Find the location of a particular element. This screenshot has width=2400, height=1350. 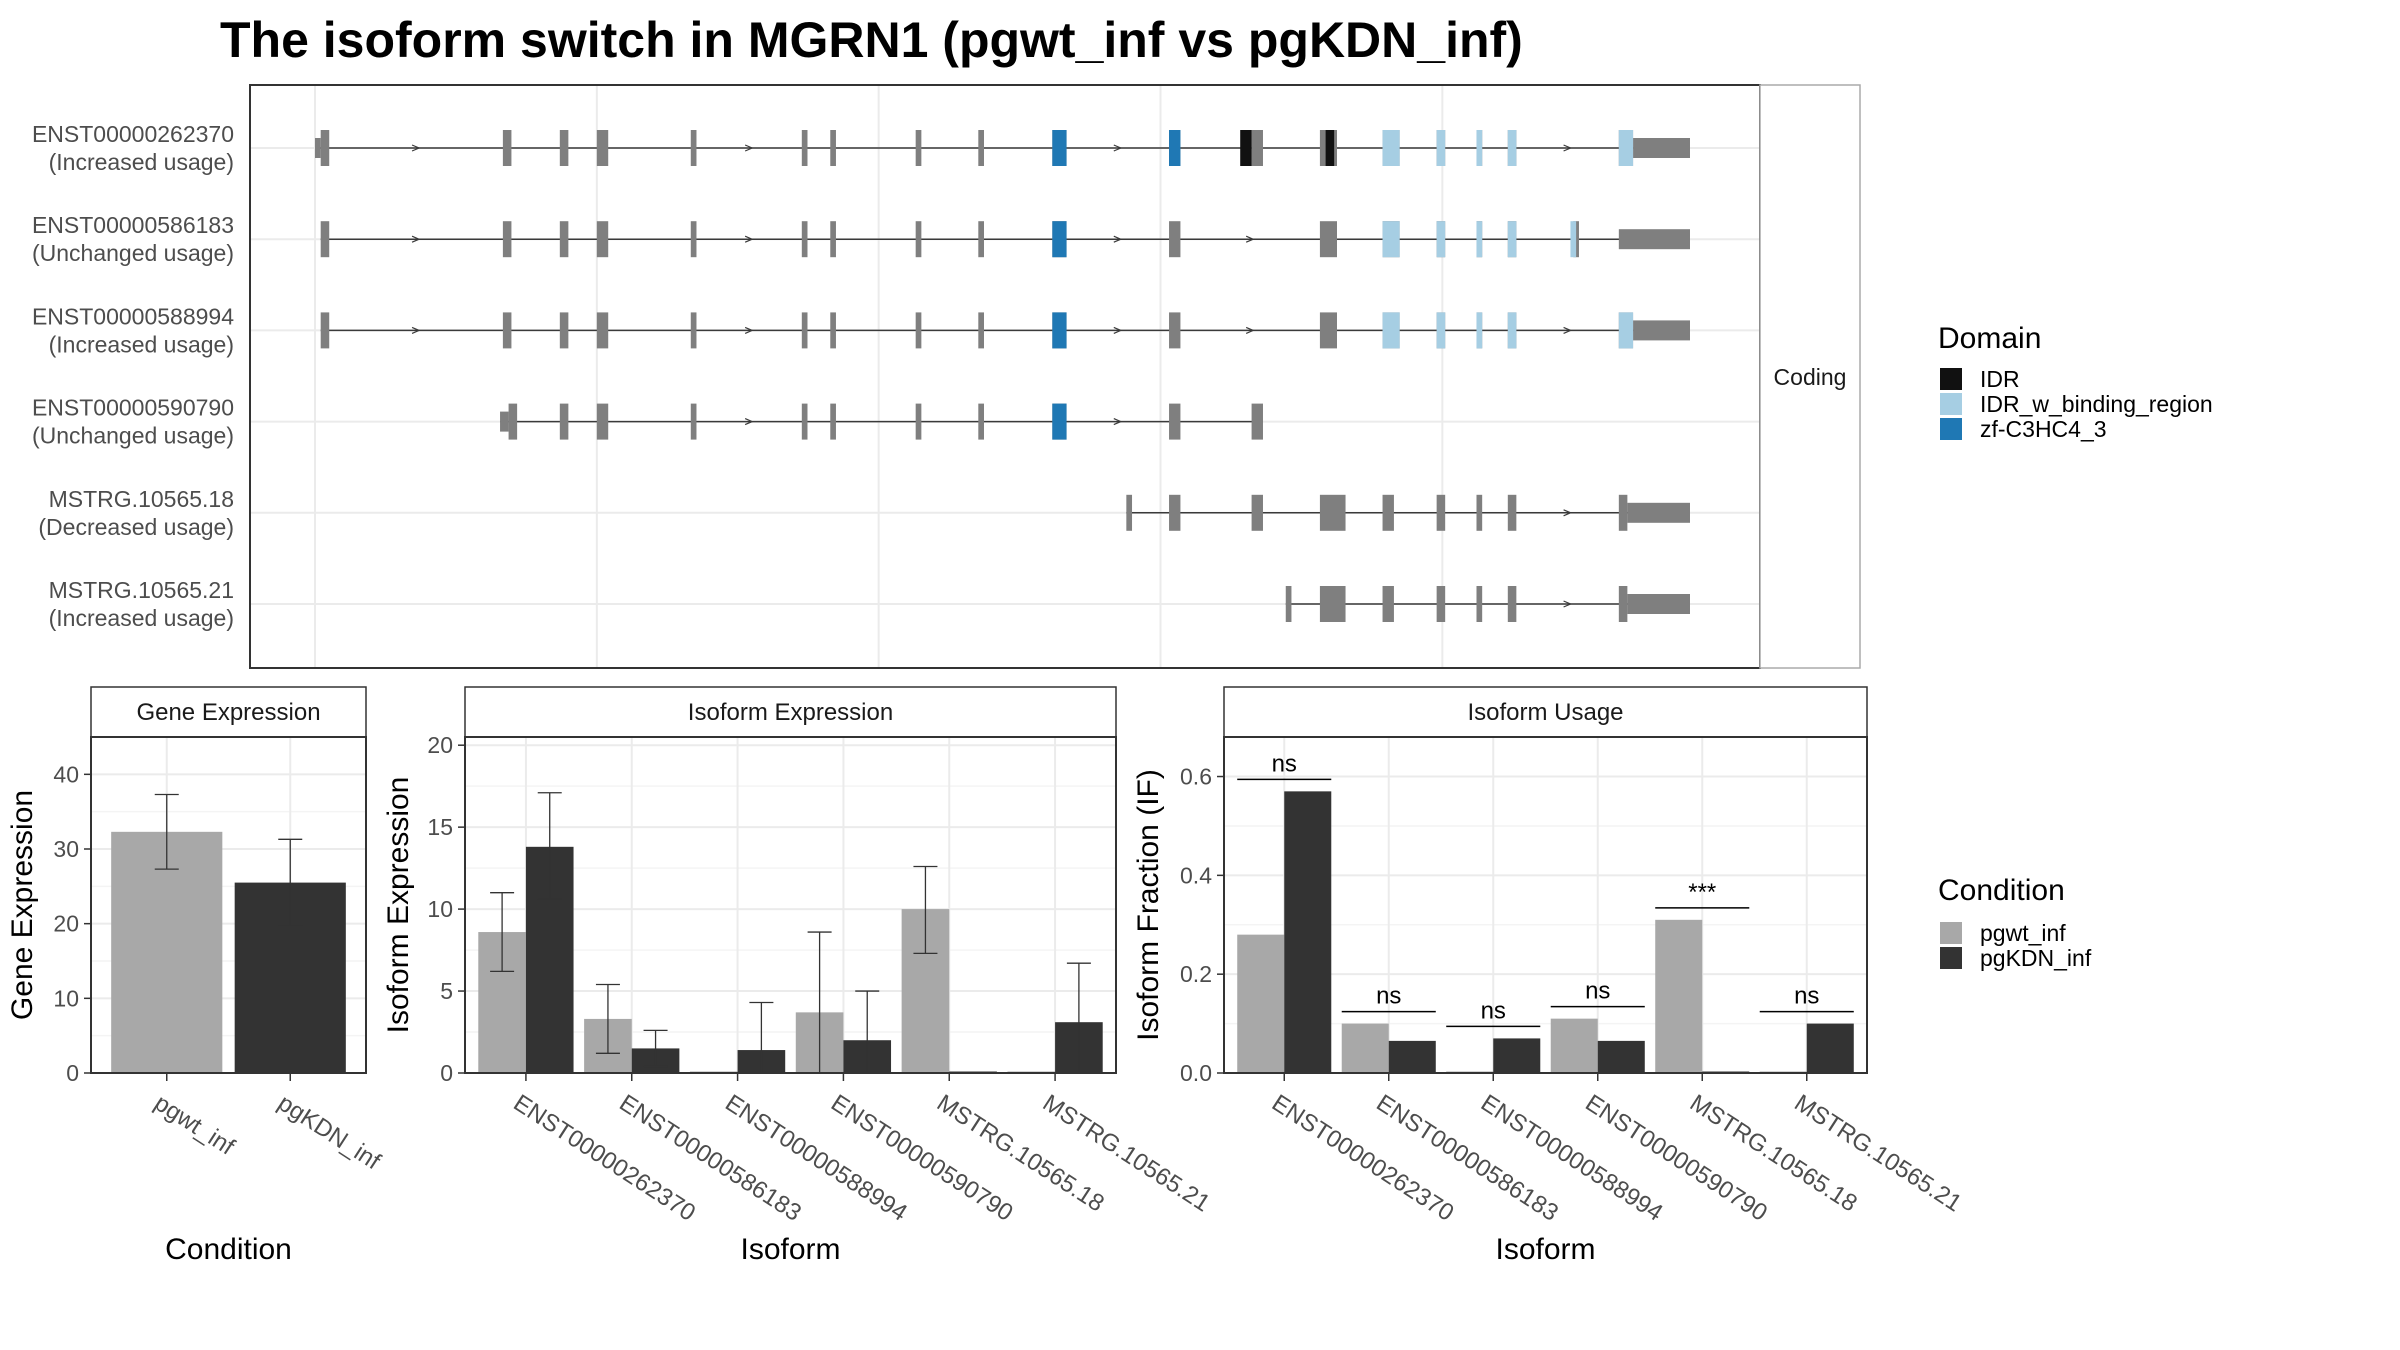

x-axis-title: Condition is located at coordinates (228, 1249).